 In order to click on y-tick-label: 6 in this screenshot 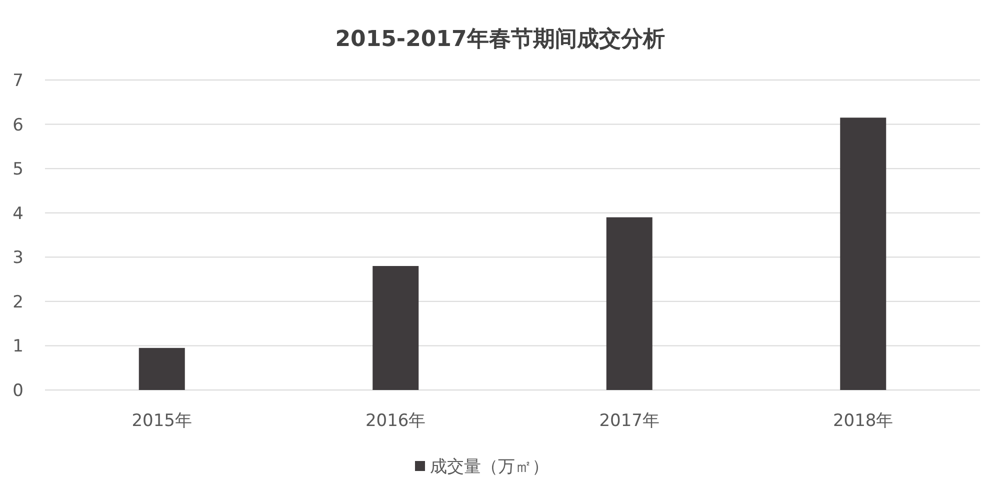, I will do `click(18, 125)`.